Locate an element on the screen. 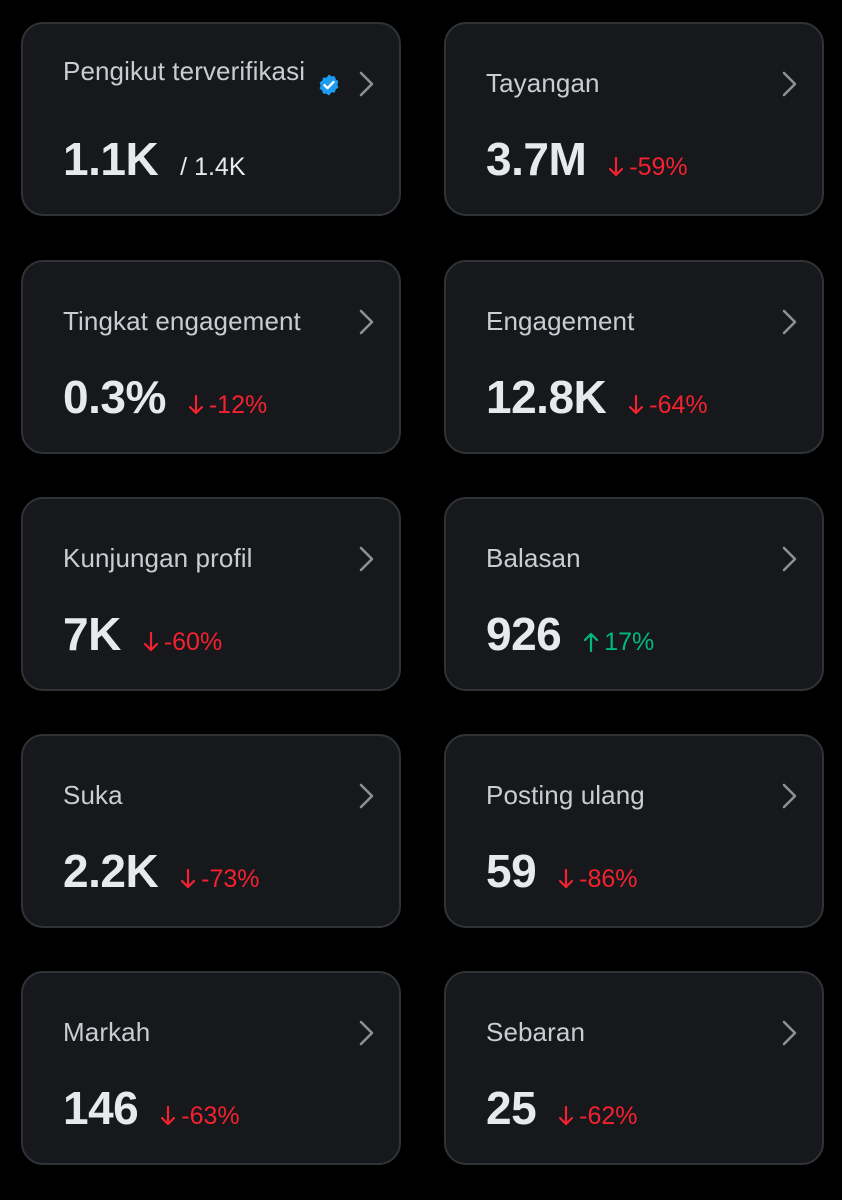  metric-value-row: 12.8K -64% is located at coordinates (597, 397).